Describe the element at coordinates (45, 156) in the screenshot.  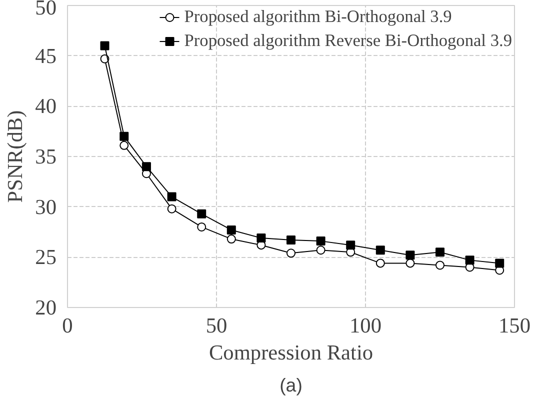
I see `y-tick-label: 35` at that location.